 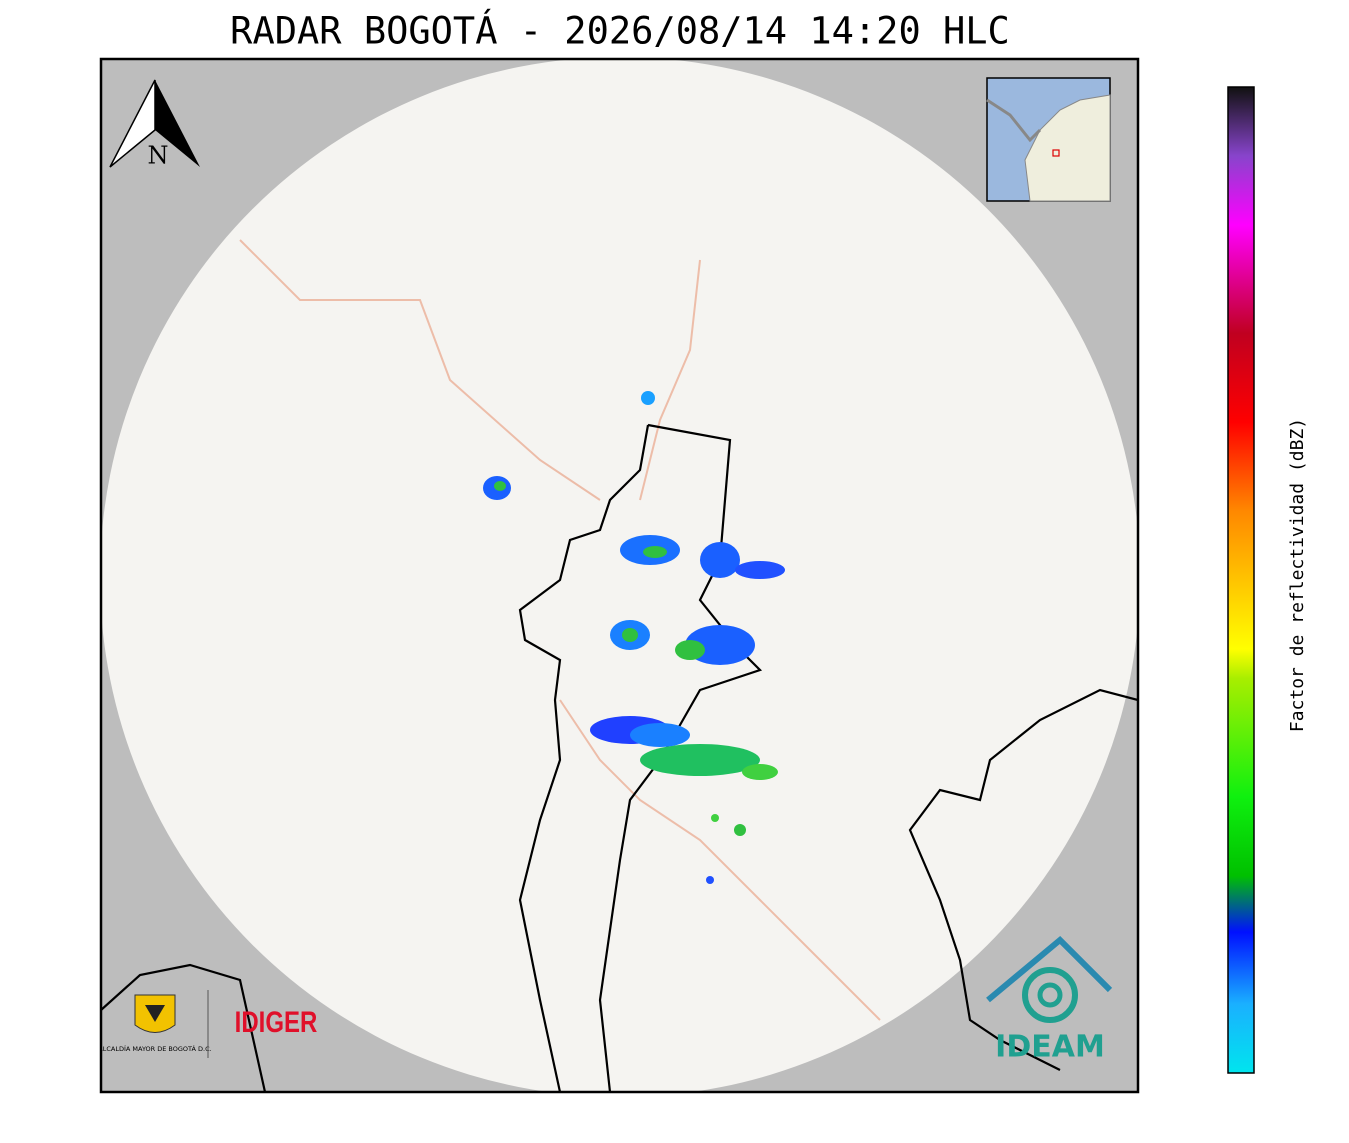 I want to click on radar-echoes, so click(x=634, y=637).